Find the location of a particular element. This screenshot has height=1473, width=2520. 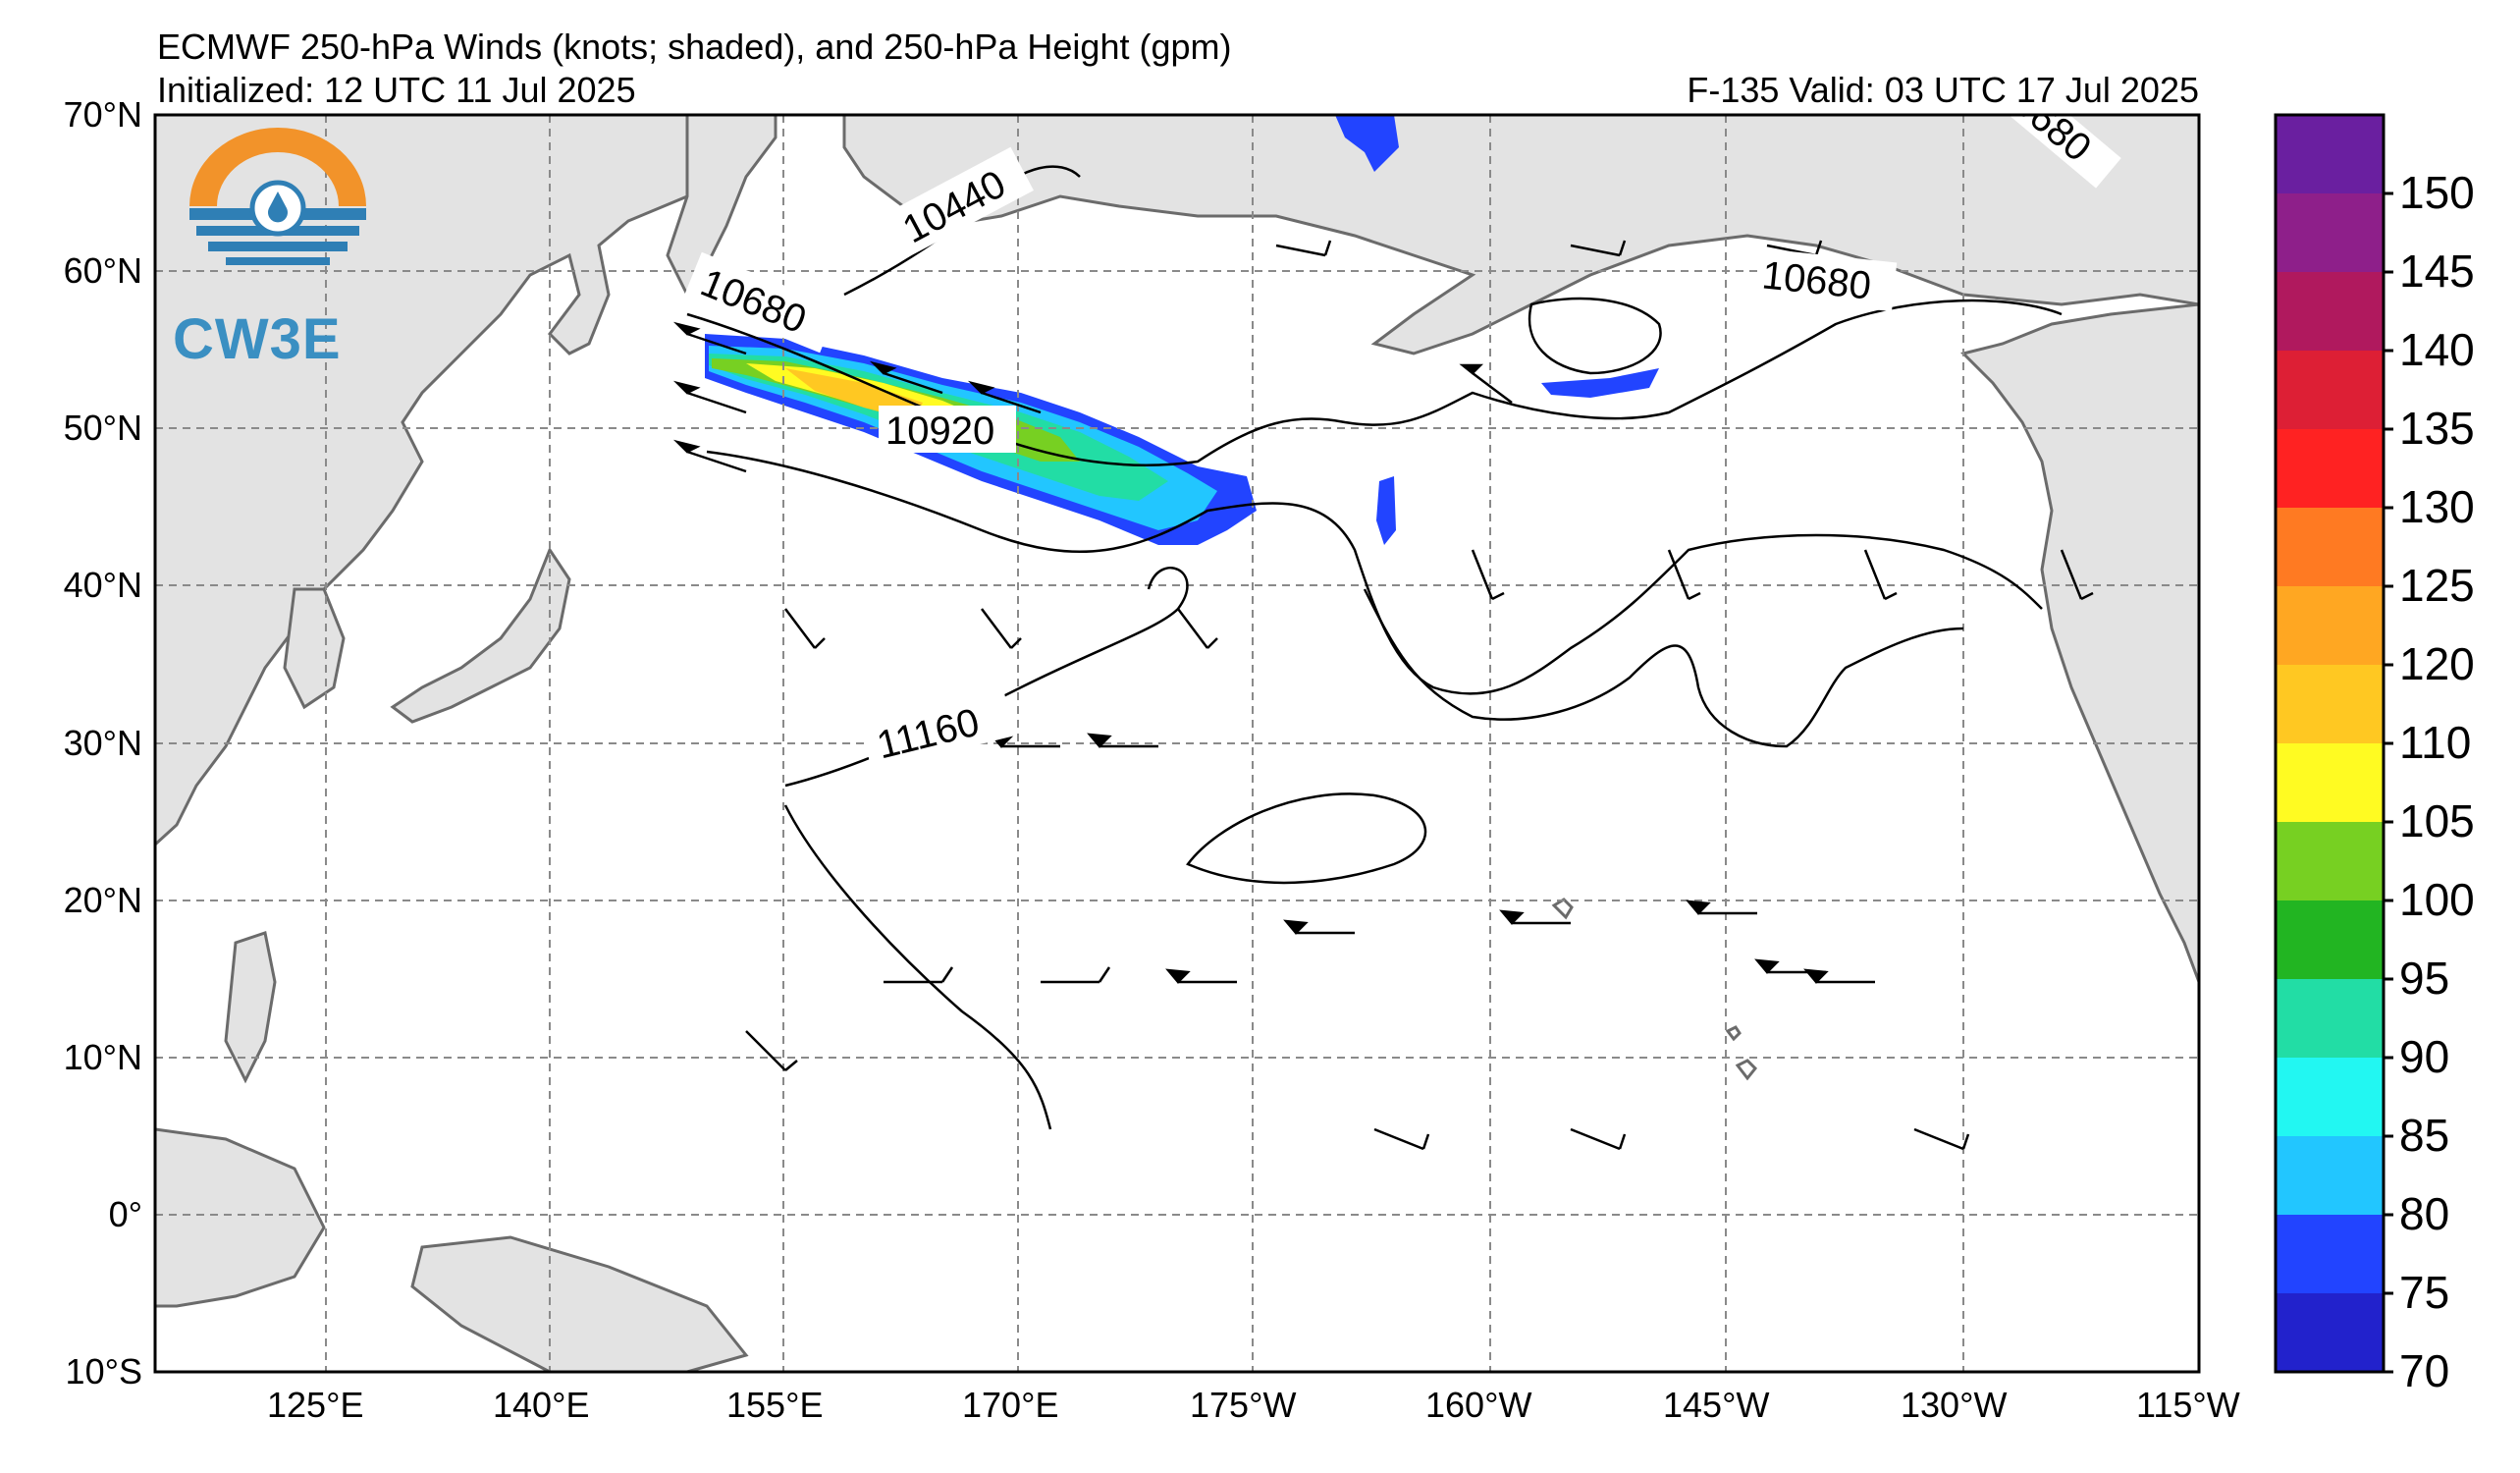

jet-shade-blue-small is located at coordinates (1386, 510).